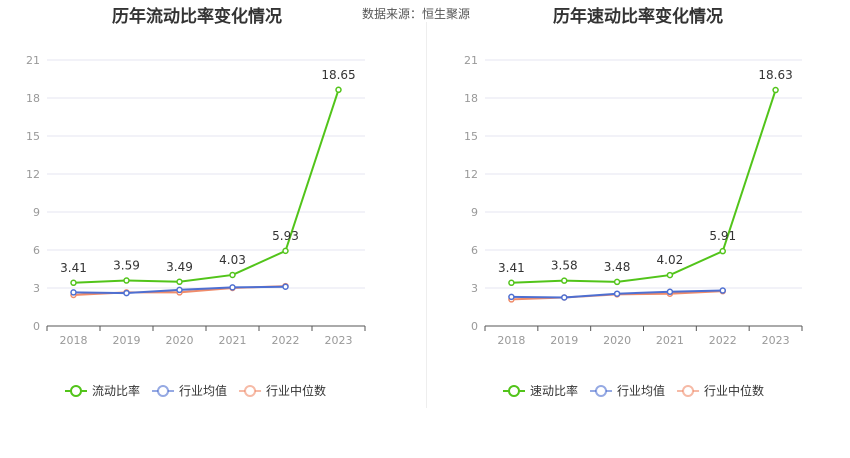  Describe the element at coordinates (670, 260) in the screenshot. I see `data-label: 4.02` at that location.